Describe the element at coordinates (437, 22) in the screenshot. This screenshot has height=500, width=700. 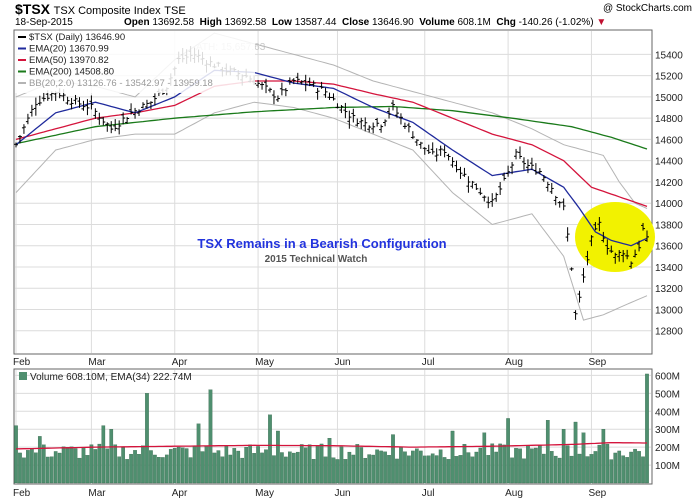
I see `volume-label: Volume` at that location.